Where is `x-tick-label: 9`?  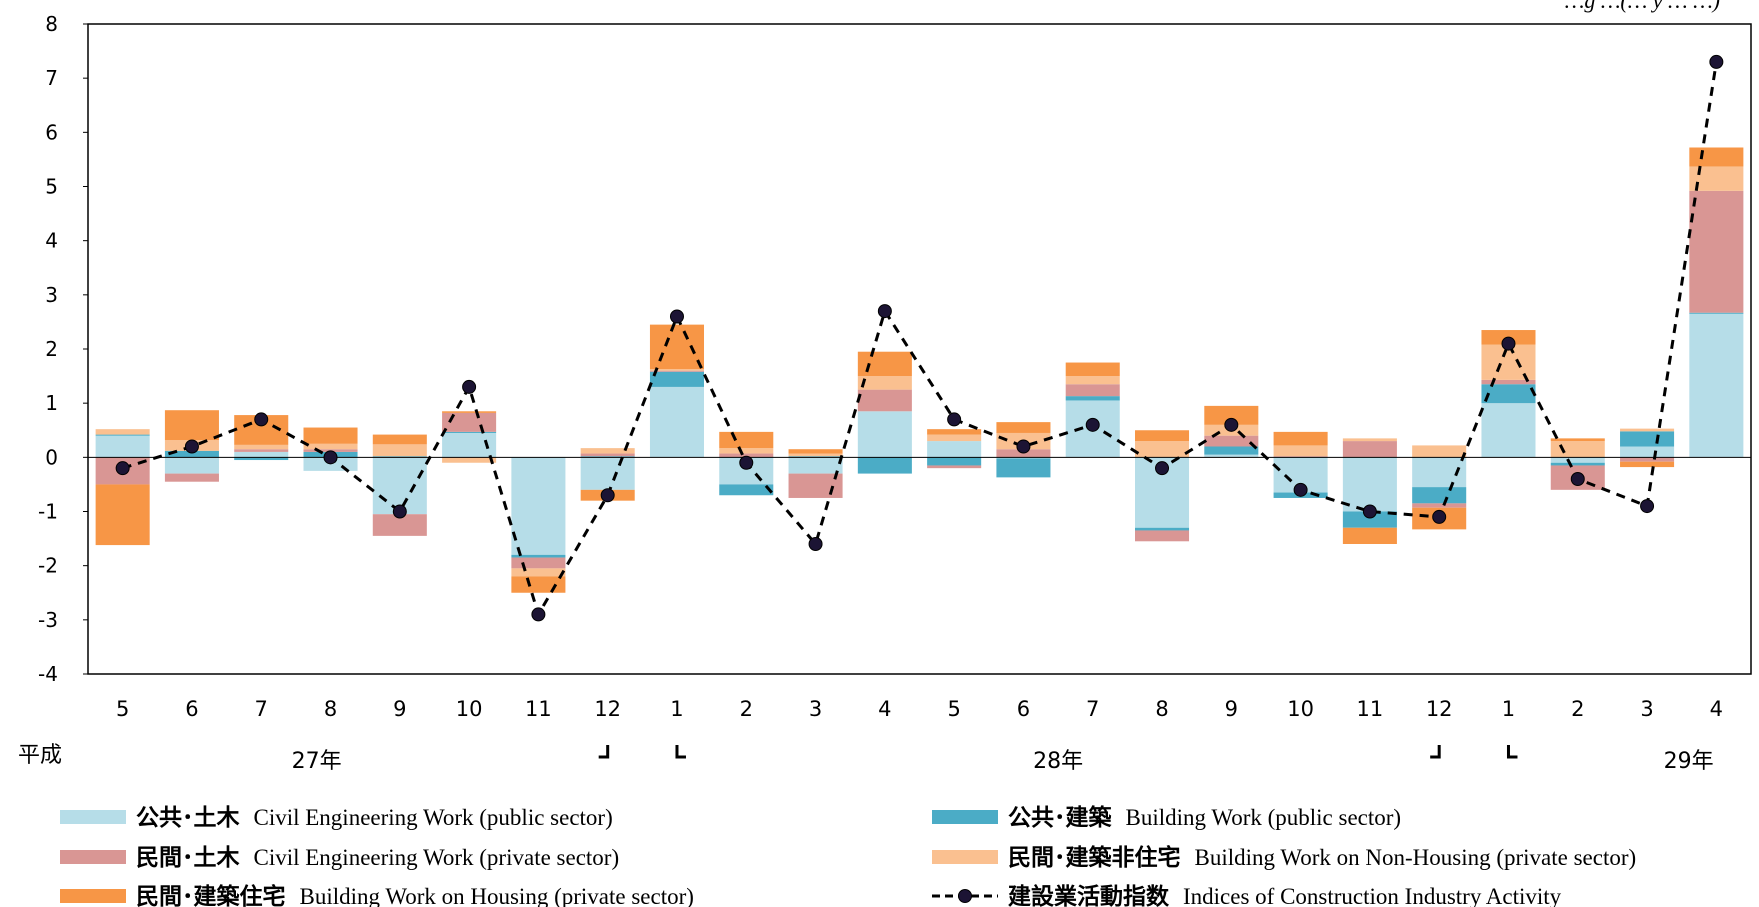
x-tick-label: 9 is located at coordinates (399, 709).